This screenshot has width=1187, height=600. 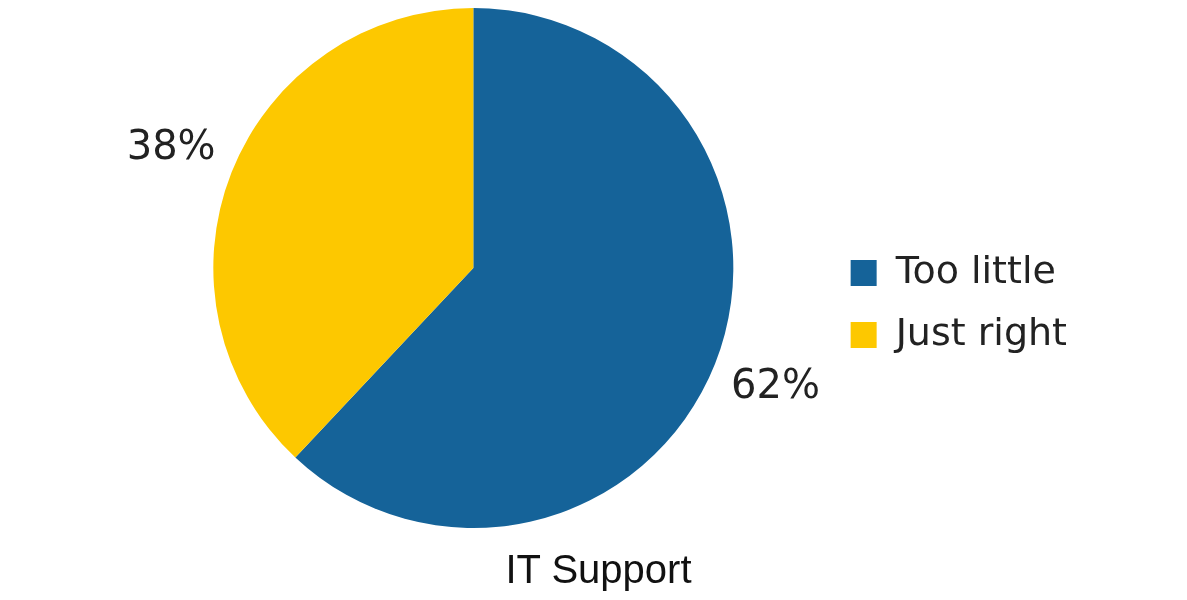 What do you see at coordinates (598, 569) in the screenshot?
I see `text: IT Support` at bounding box center [598, 569].